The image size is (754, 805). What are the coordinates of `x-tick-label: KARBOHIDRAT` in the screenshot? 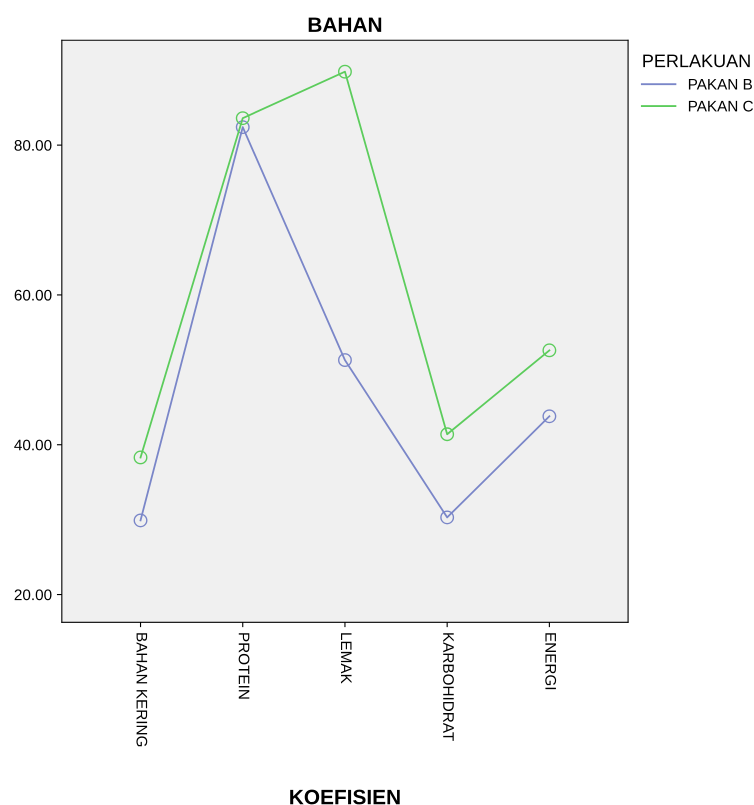 It's located at (448, 687).